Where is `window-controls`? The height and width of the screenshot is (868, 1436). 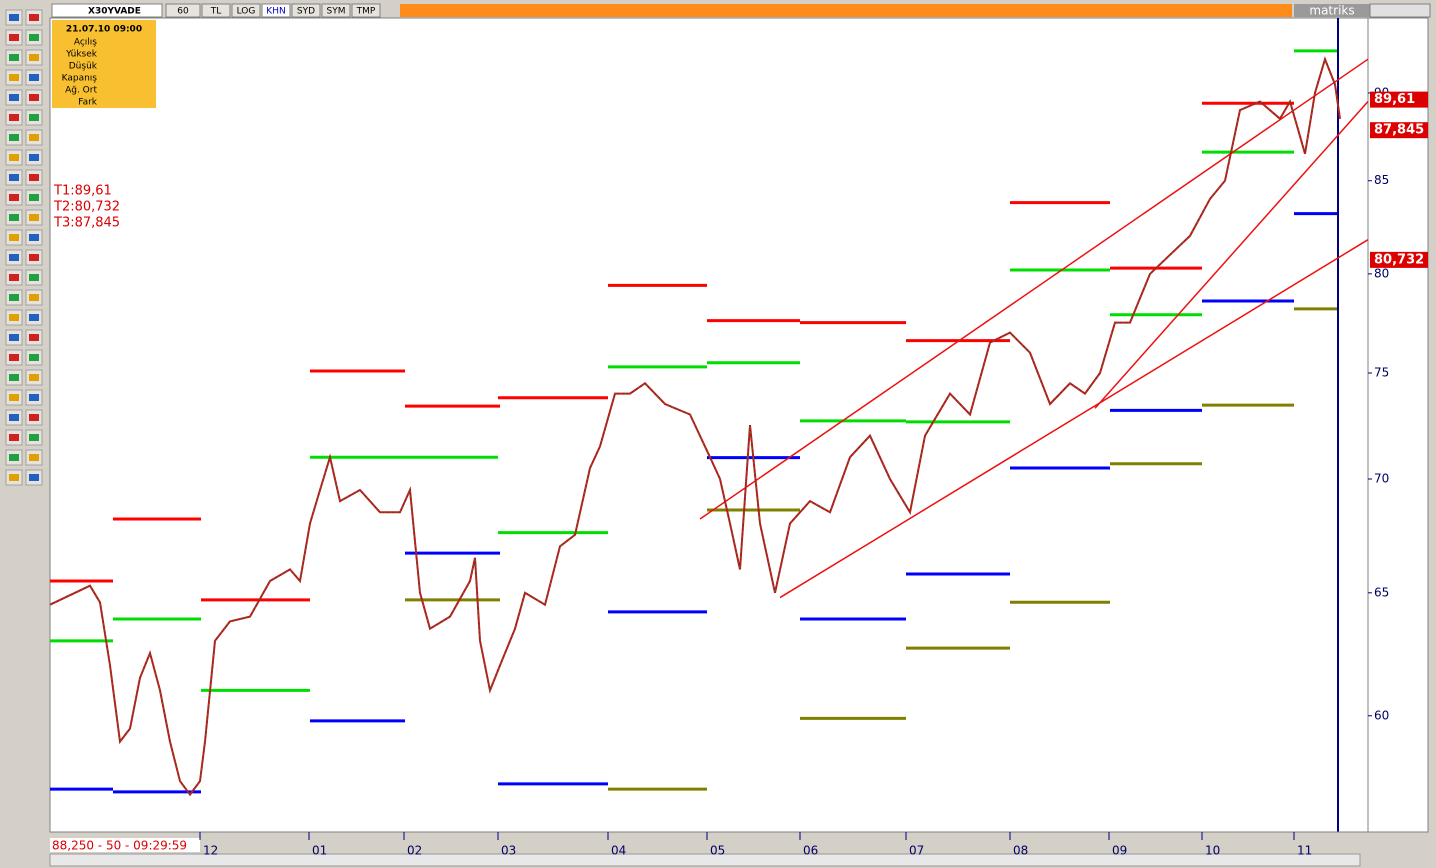
window-controls is located at coordinates (1400, 10).